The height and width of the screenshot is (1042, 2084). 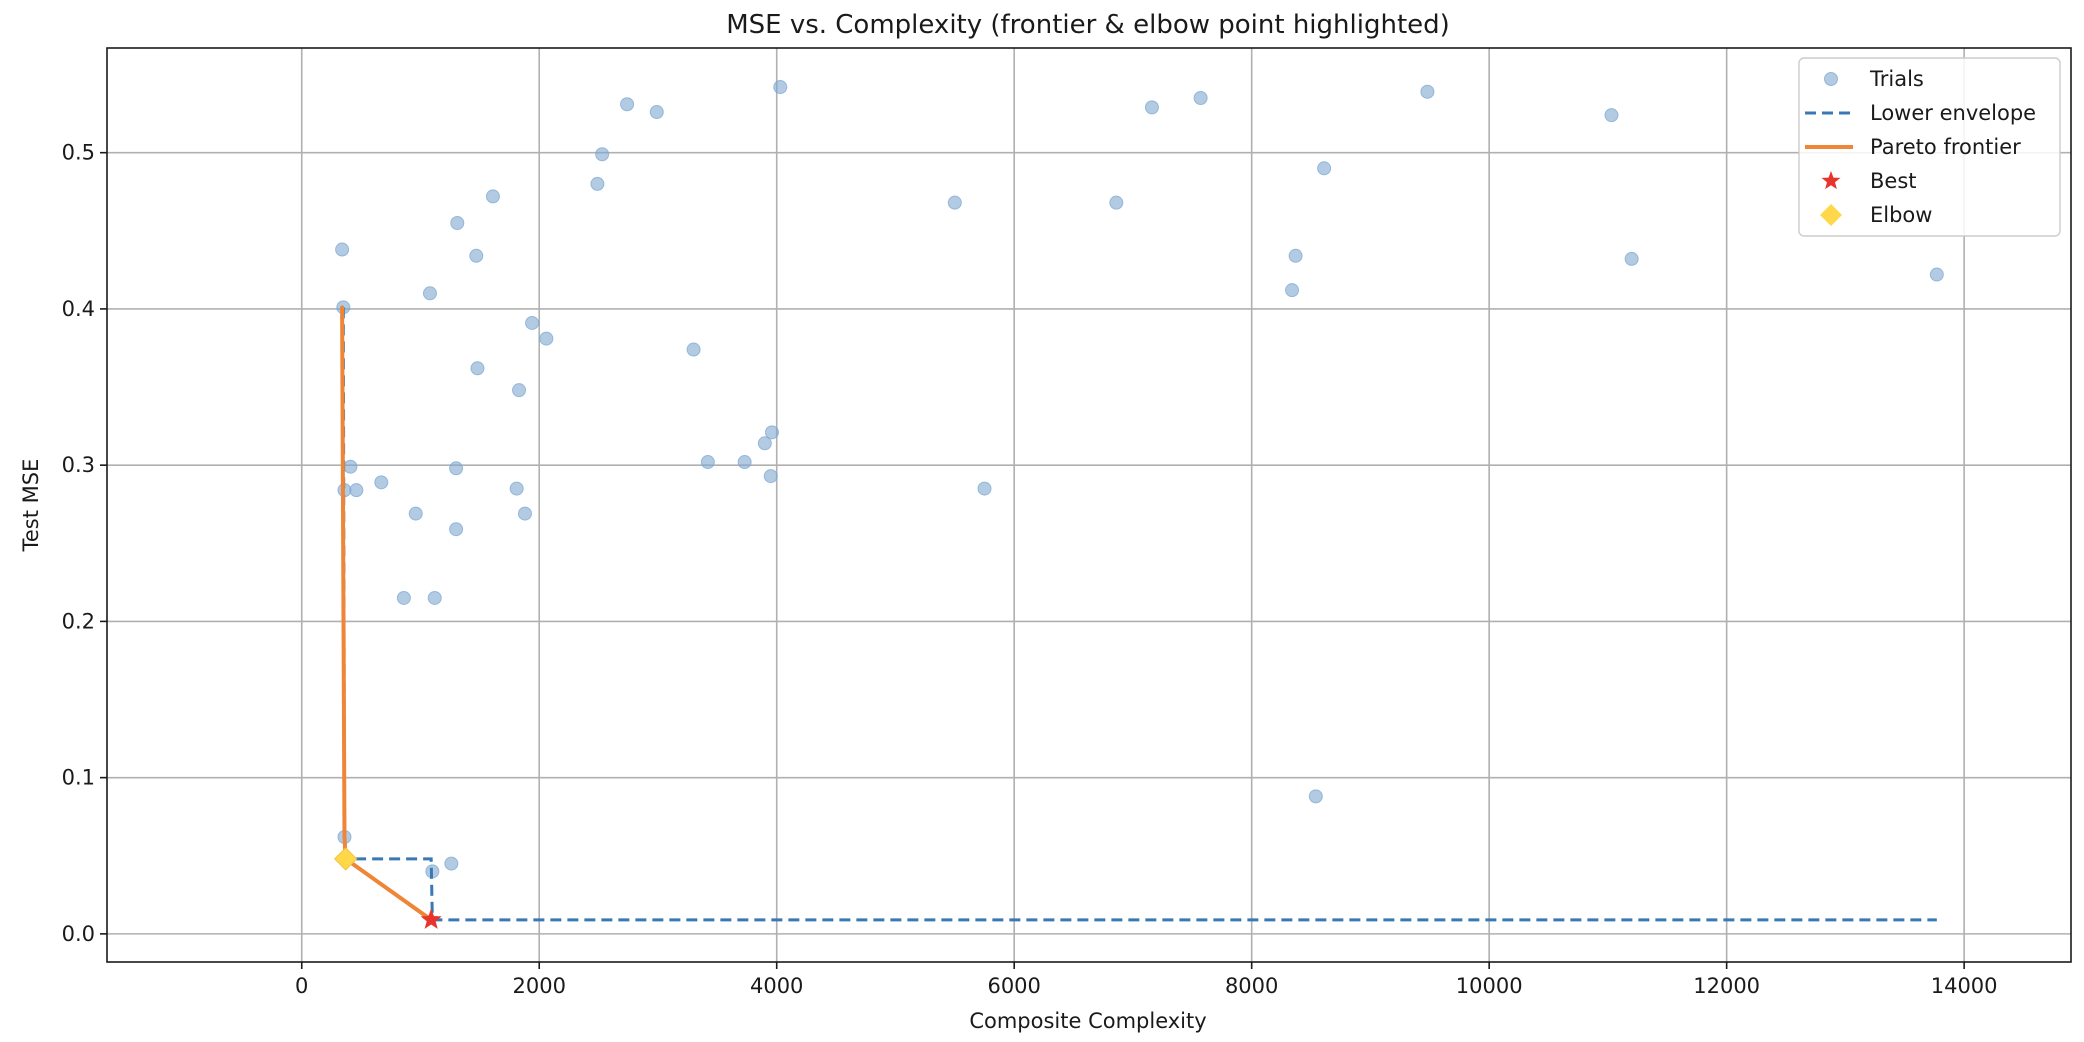 I want to click on legend-label: Lower envelope, so click(x=1953, y=113).